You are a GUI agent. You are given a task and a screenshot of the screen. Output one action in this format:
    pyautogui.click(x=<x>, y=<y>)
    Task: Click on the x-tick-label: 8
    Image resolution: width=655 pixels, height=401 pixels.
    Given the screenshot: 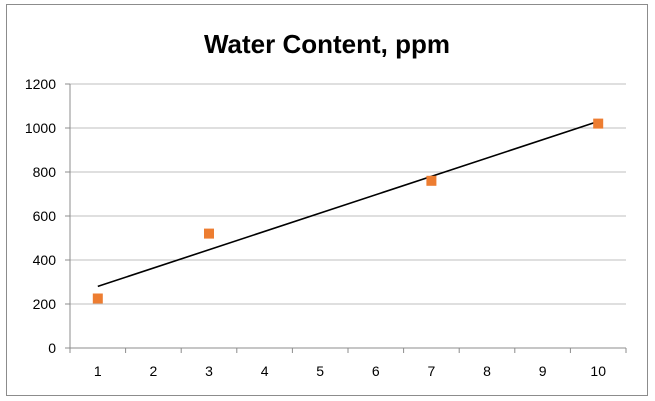 What is the action you would take?
    pyautogui.click(x=487, y=371)
    